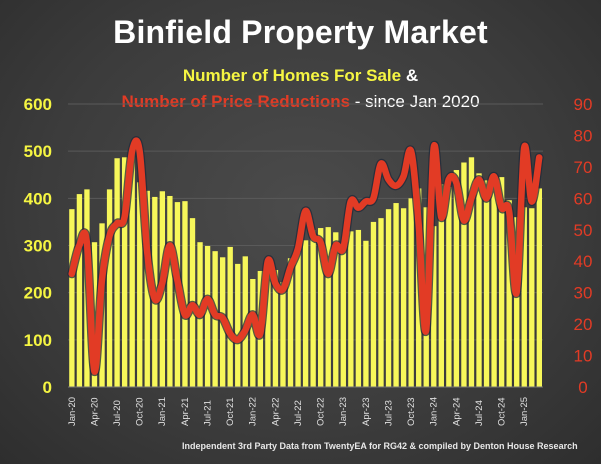 Image resolution: width=601 pixels, height=464 pixels. Describe the element at coordinates (410, 75) in the screenshot. I see `subtitle-ampersand: &` at that location.